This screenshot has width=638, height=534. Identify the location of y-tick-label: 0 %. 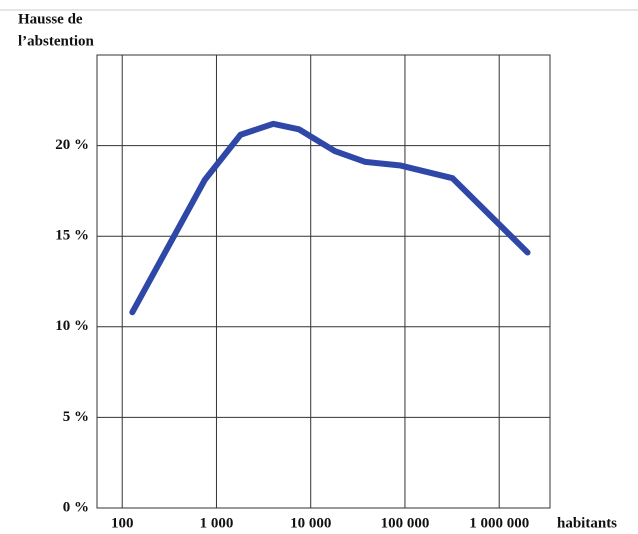
(76, 507).